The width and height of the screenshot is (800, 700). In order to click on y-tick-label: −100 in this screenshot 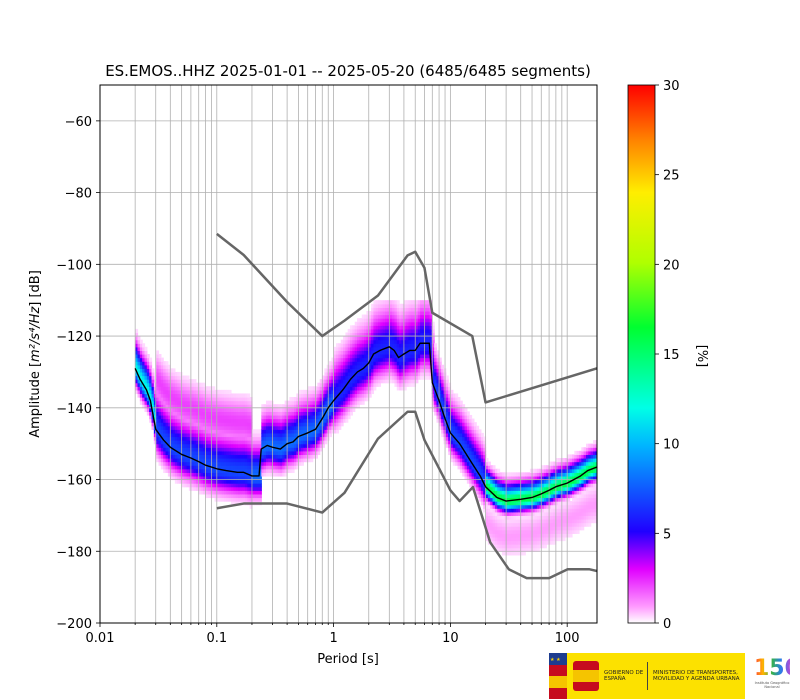, I will do `click(74, 265)`.